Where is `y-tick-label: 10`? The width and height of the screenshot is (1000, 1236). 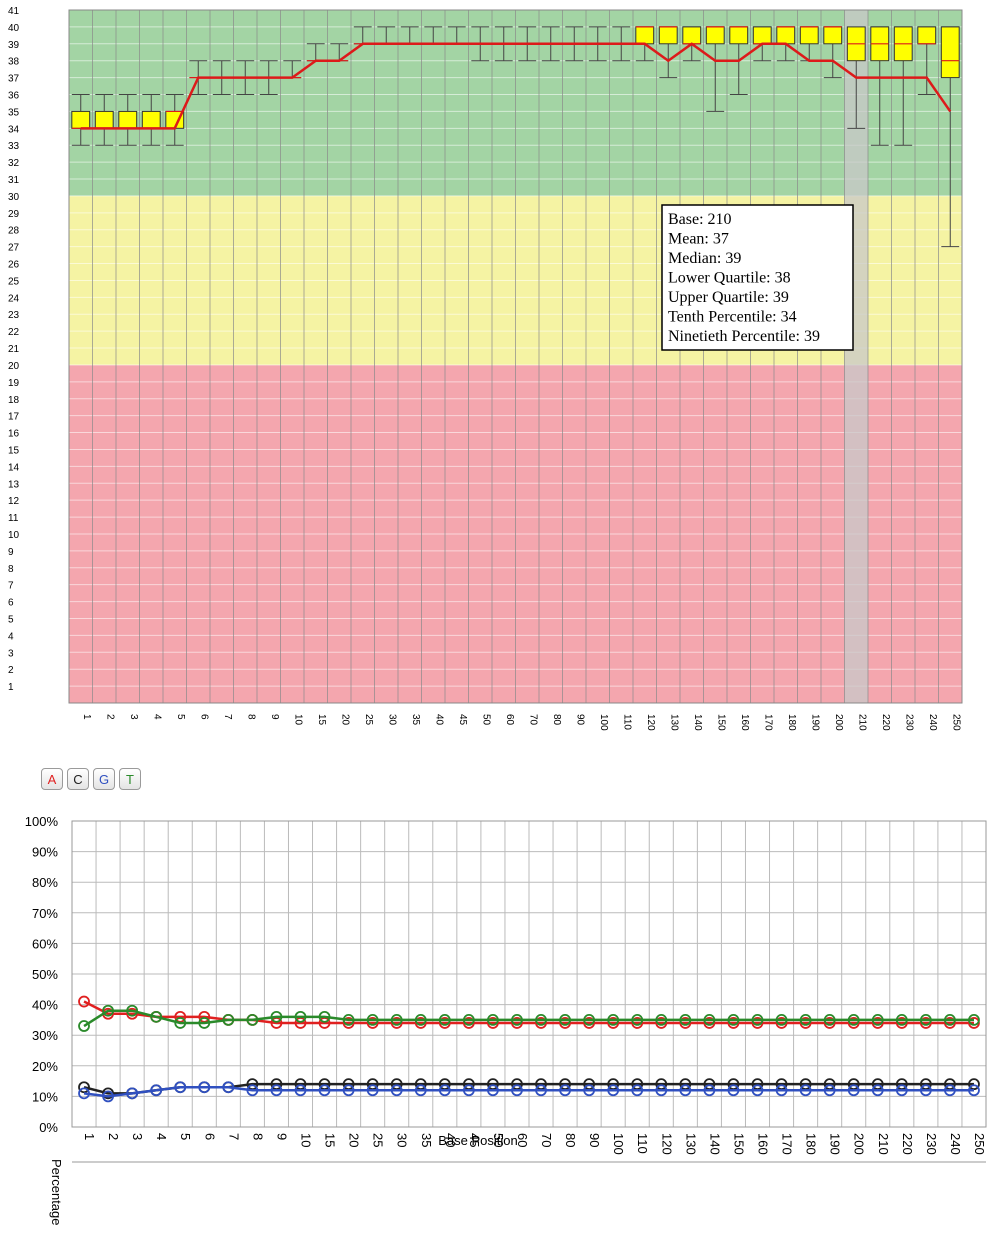
y-tick-label: 10 is located at coordinates (14, 535).